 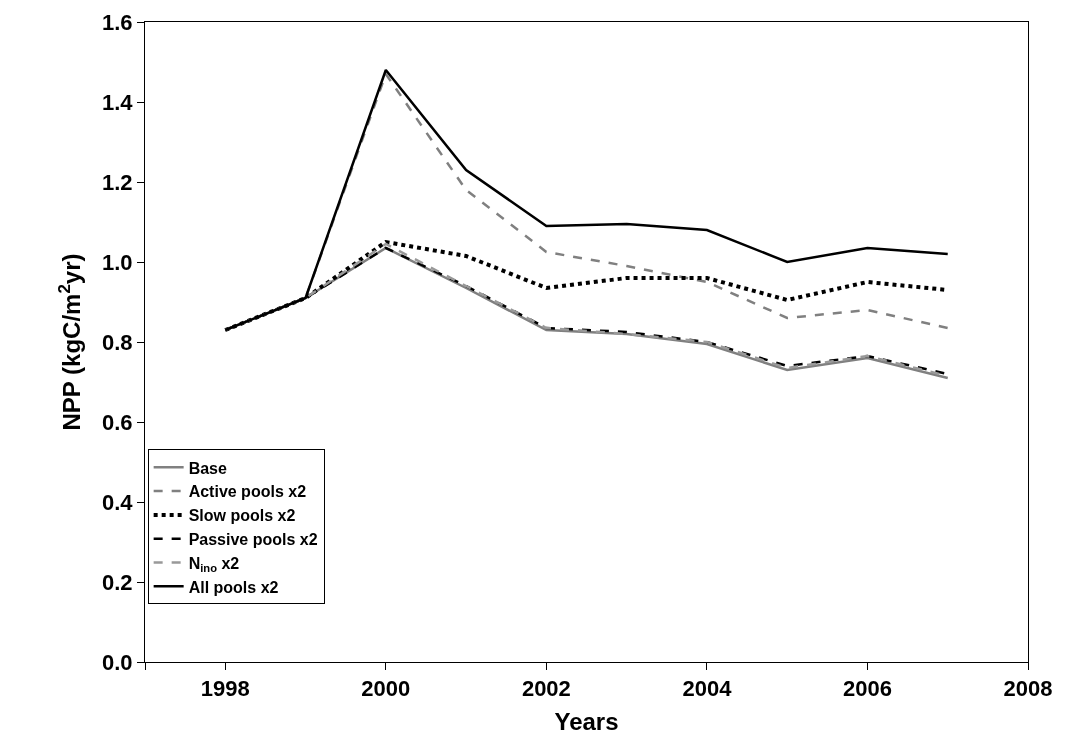 I want to click on x-tick-label: 2006, so click(x=867, y=689).